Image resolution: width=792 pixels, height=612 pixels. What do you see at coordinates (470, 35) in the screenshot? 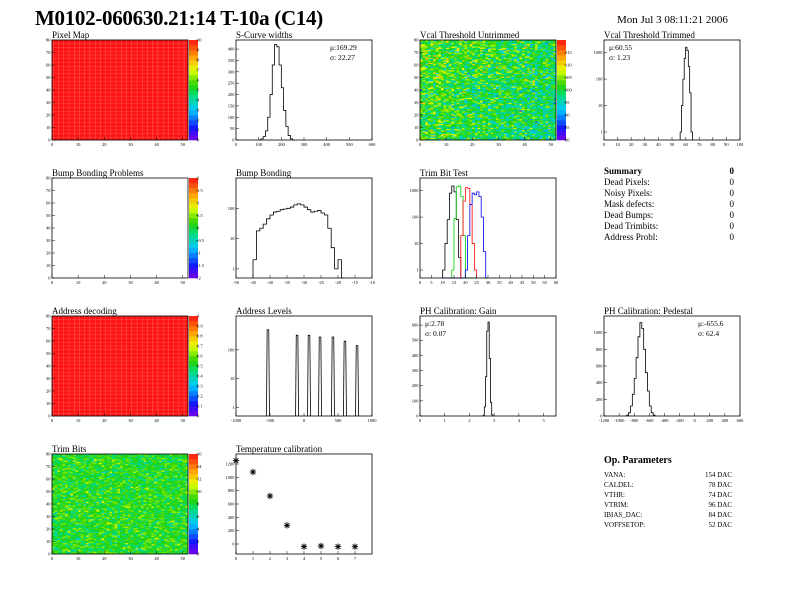
I see `chart-title: Vcal Threshold Untrimmed` at bounding box center [470, 35].